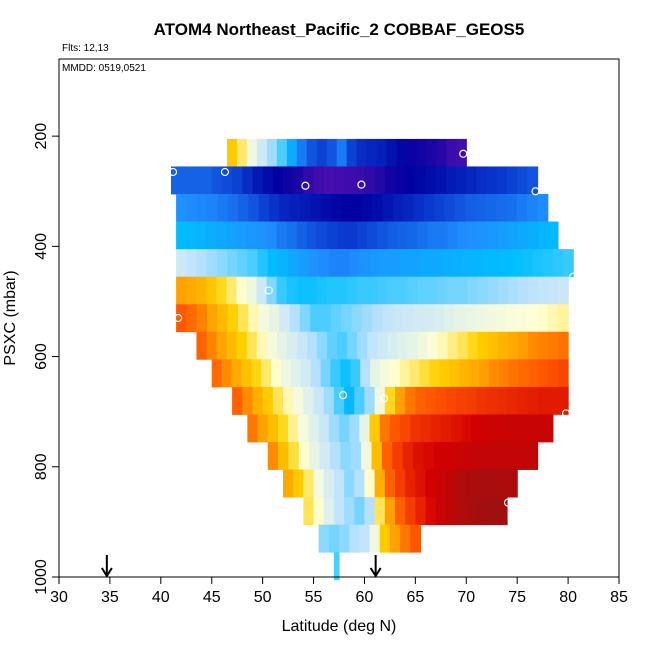 The image size is (650, 650). What do you see at coordinates (241, 566) in the screenshot?
I see `flight-arrows` at bounding box center [241, 566].